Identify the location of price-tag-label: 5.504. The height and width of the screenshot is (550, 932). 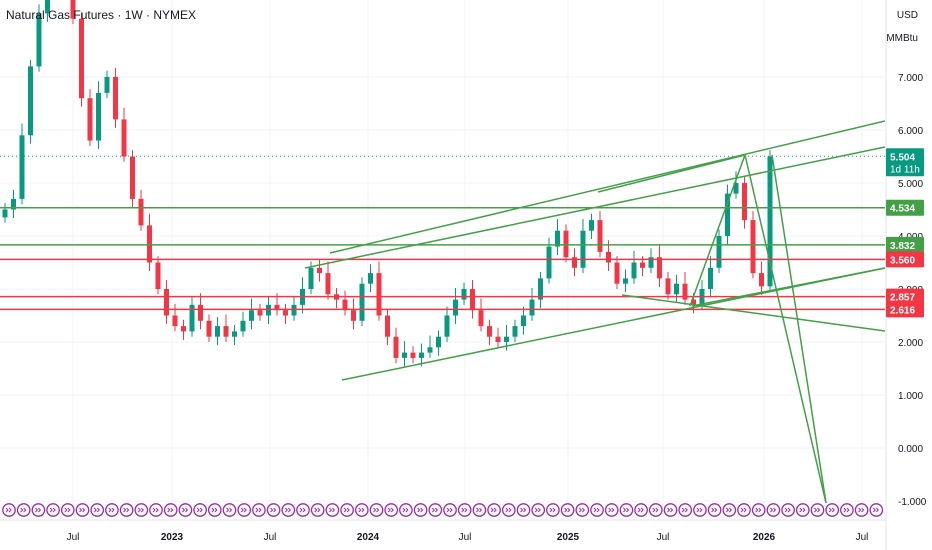
(902, 157).